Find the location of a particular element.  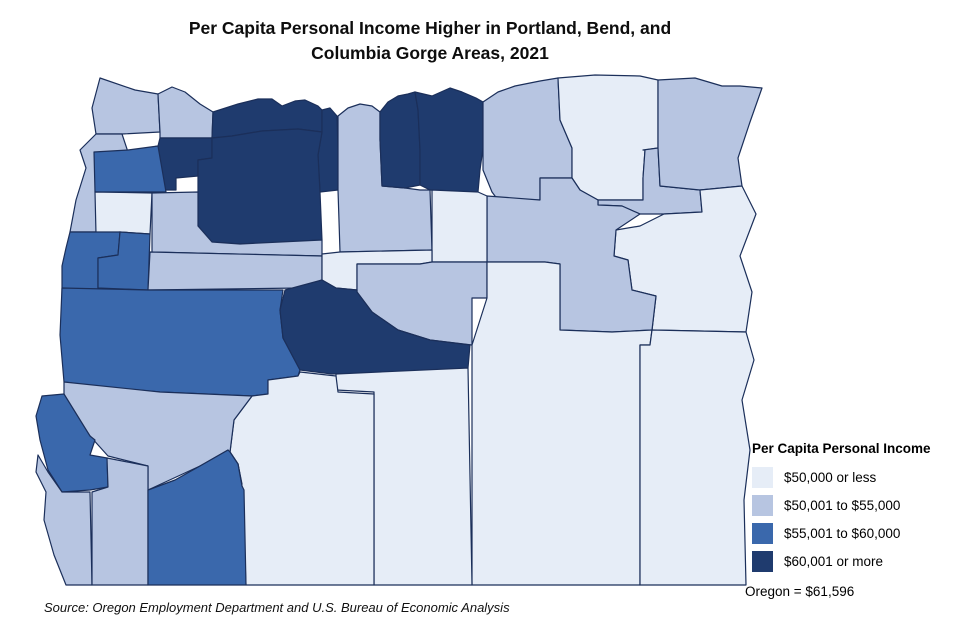

county-linn is located at coordinates (235, 271).